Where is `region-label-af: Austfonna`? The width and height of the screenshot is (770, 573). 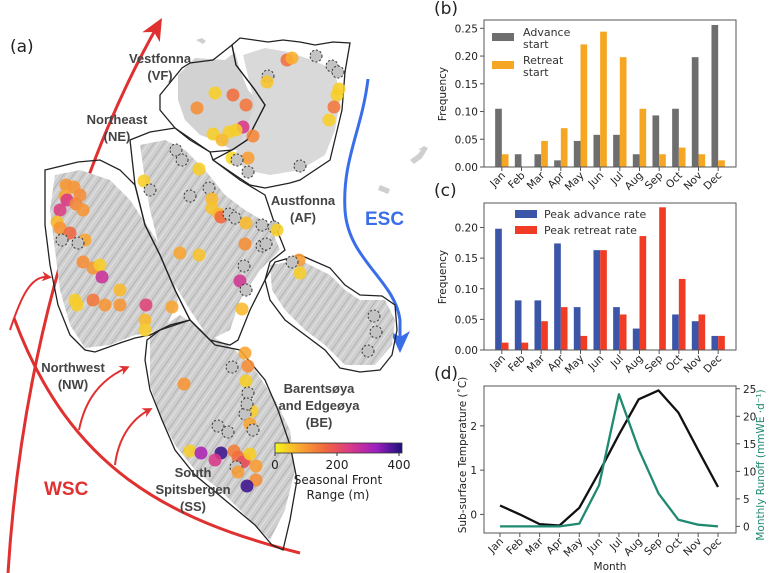
region-label-af: Austfonna is located at coordinates (303, 200).